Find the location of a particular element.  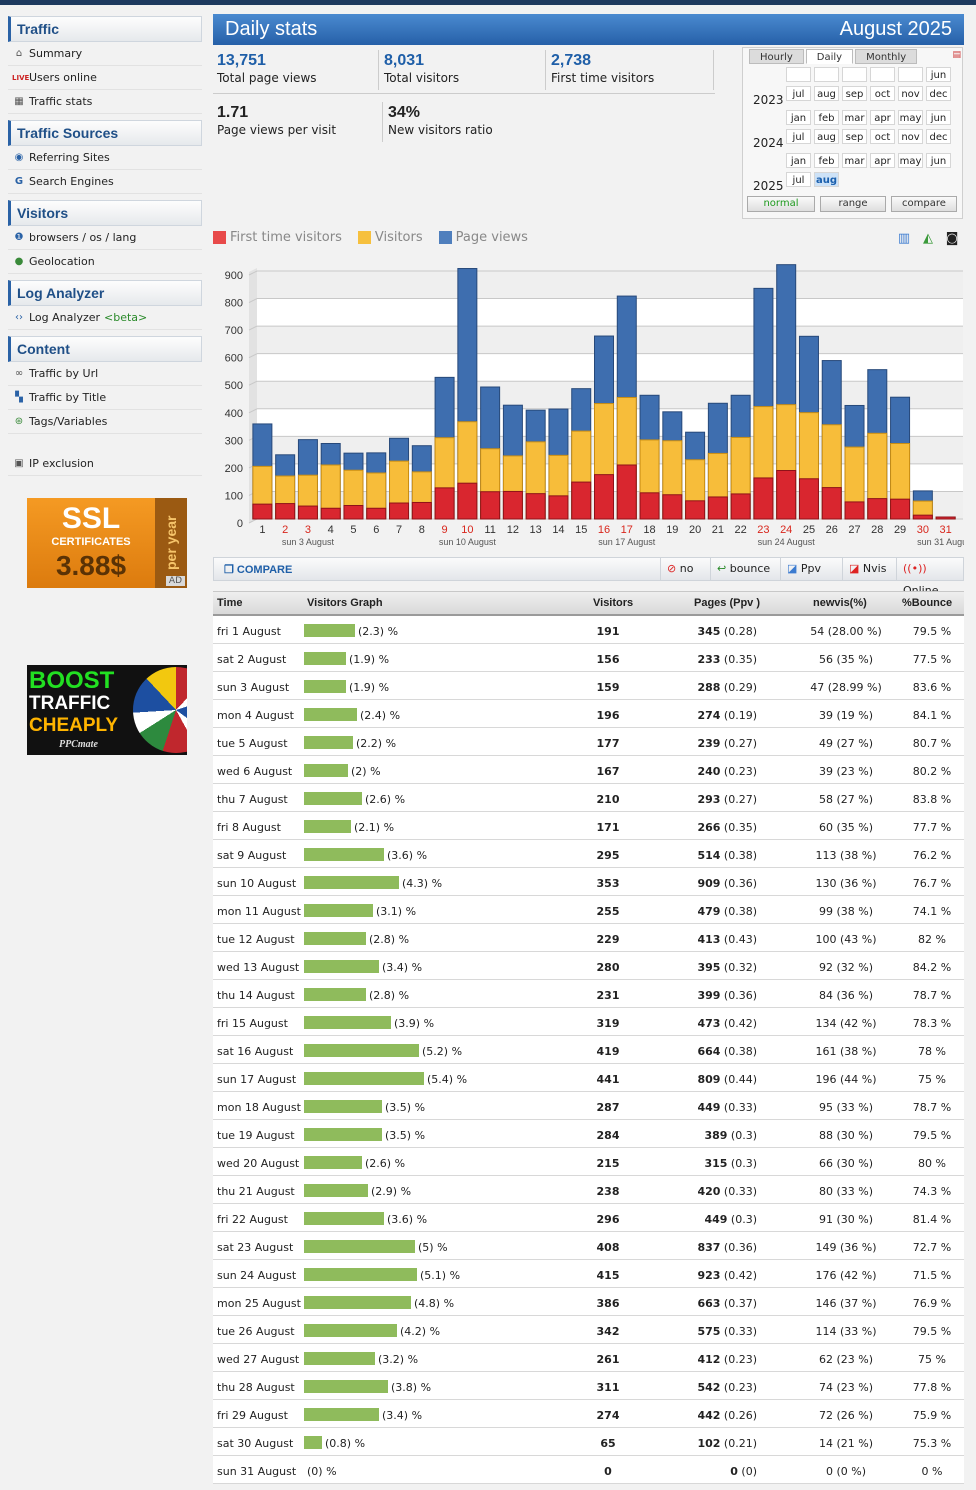

bar-chart-icon: ▥ is located at coordinates (904, 238).